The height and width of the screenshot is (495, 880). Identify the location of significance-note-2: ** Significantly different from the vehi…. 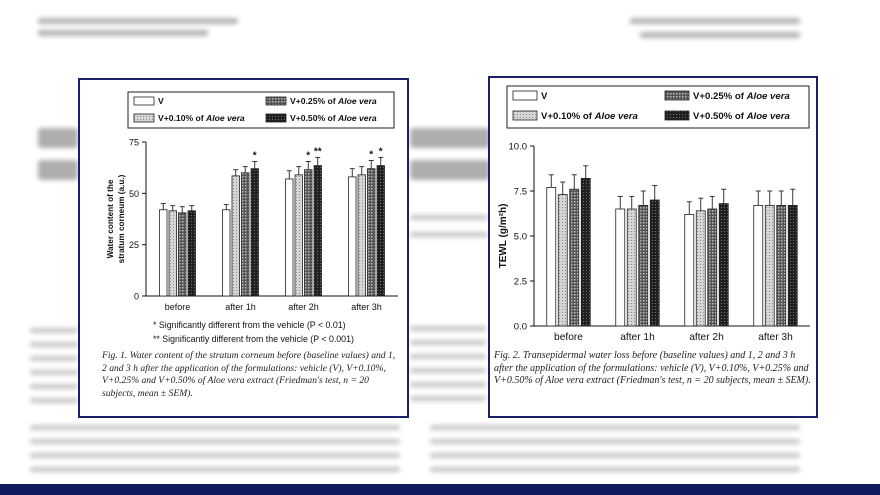
(253, 339).